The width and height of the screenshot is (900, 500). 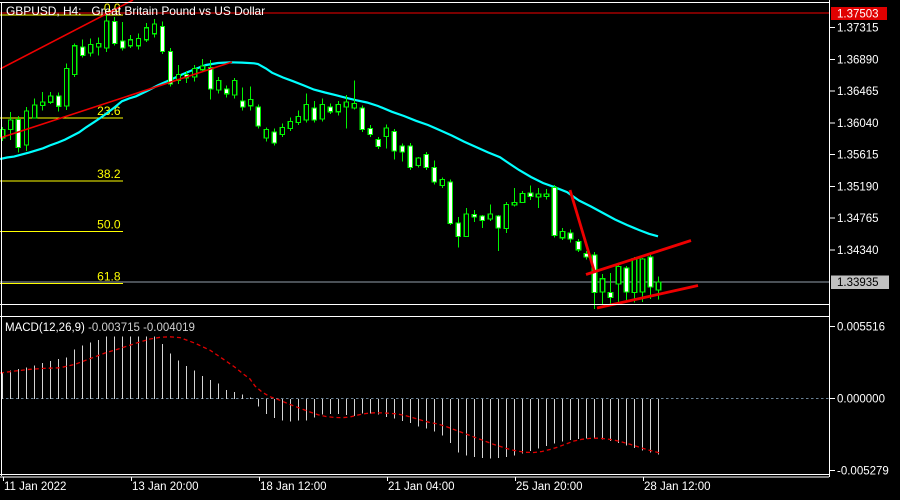 I want to click on svg-text: 1.36465, so click(x=858, y=92).